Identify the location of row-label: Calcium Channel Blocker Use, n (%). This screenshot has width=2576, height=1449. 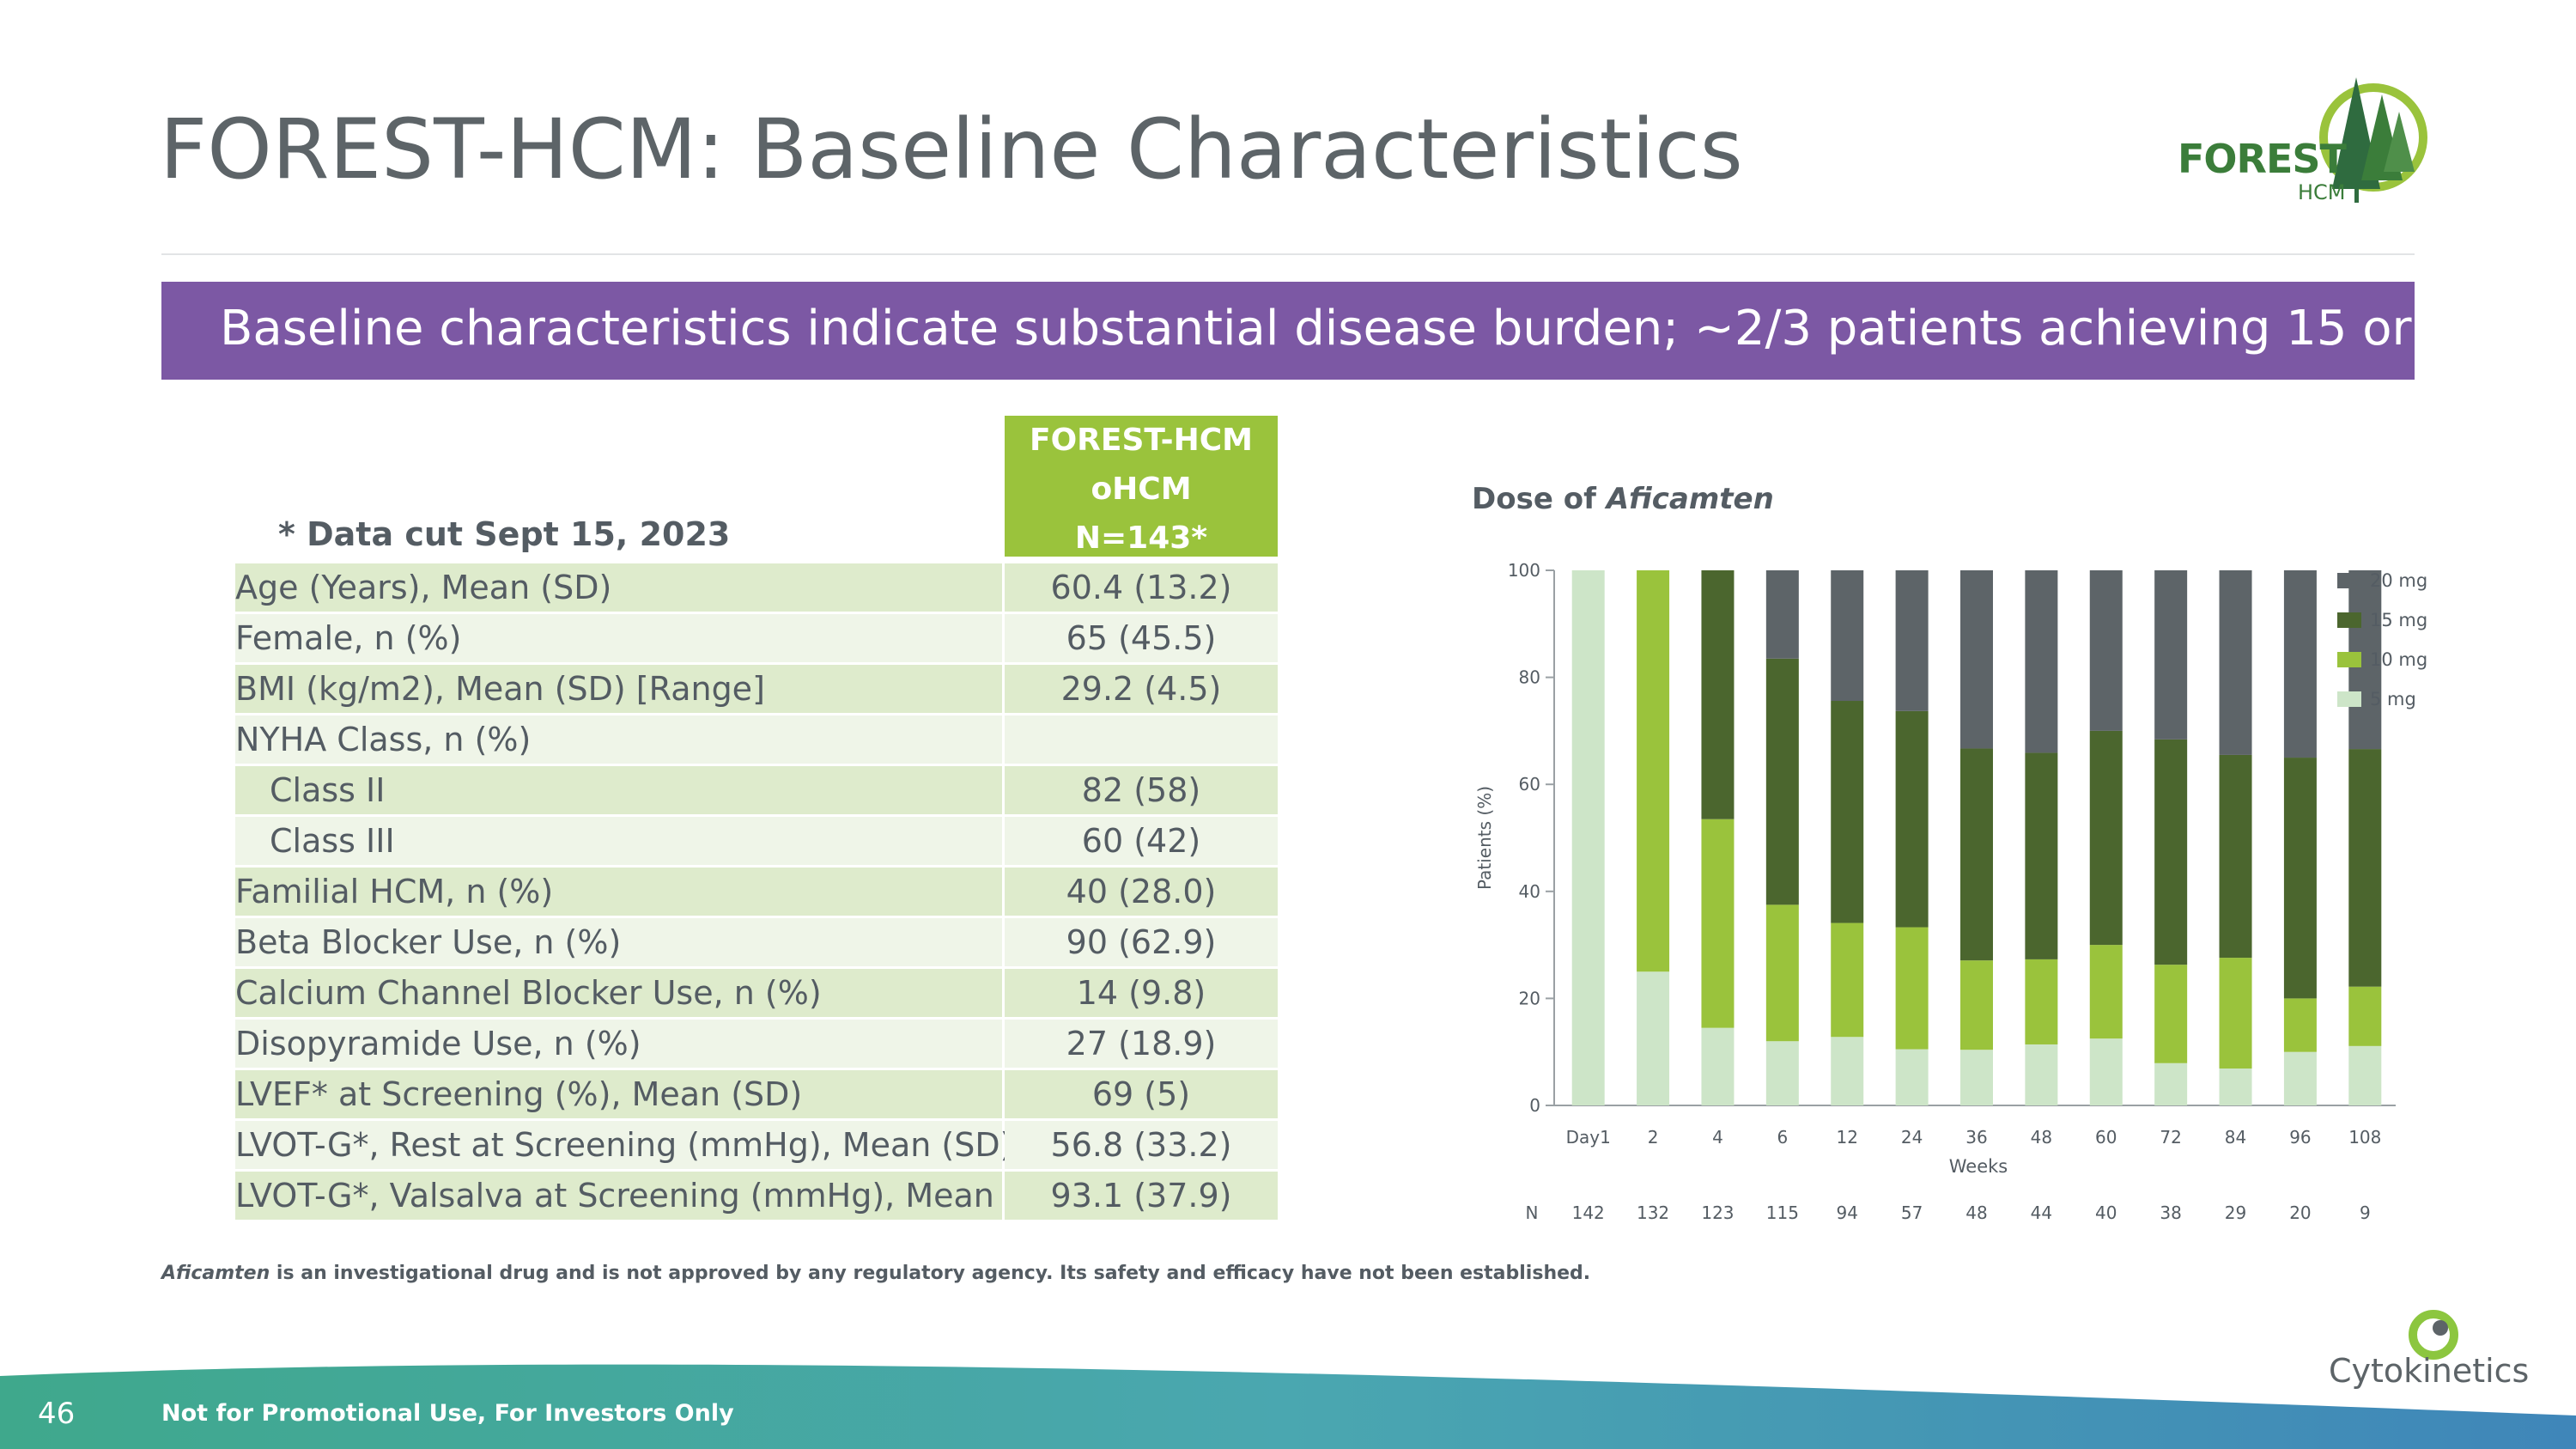
(618, 993).